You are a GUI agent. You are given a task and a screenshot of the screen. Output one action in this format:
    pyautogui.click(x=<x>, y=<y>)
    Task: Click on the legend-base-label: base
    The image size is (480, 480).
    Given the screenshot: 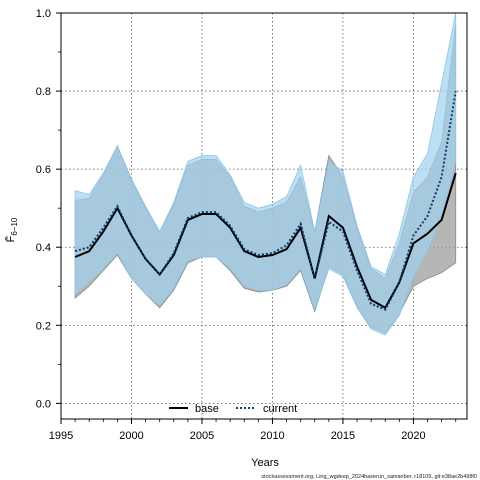 What is the action you would take?
    pyautogui.click(x=207, y=409)
    